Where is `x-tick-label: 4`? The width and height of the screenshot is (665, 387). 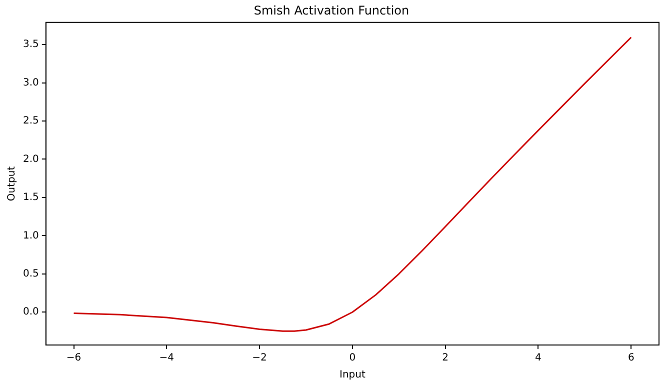
x-tick-label: 4 is located at coordinates (538, 358).